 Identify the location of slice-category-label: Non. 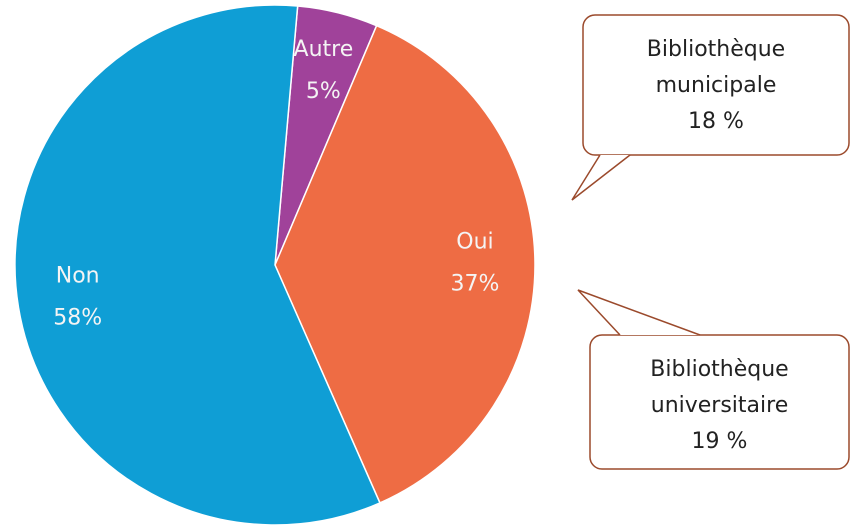
(78, 276).